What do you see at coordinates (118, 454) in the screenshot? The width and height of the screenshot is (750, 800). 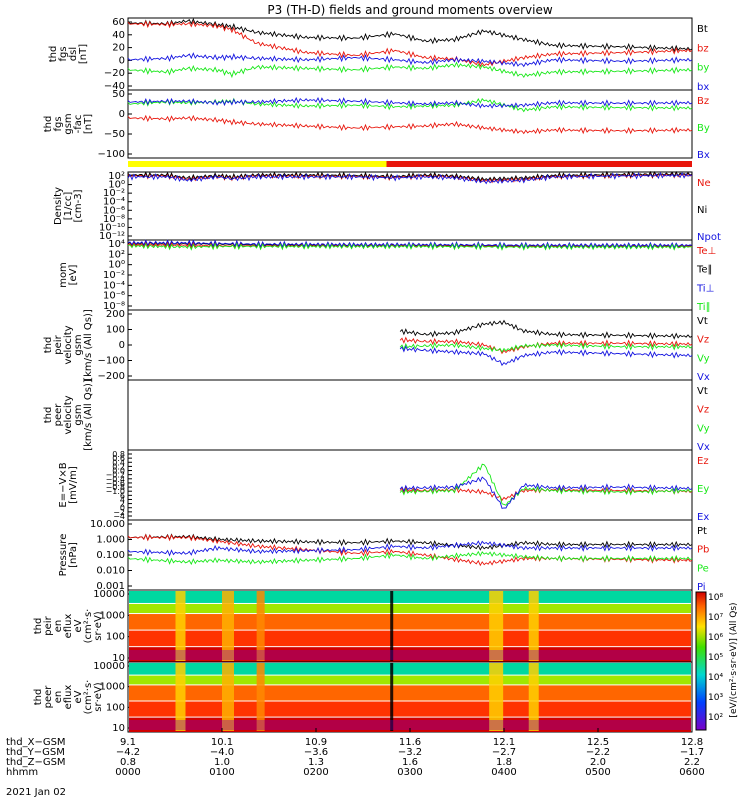 I see `ytick-label: 0.8` at bounding box center [118, 454].